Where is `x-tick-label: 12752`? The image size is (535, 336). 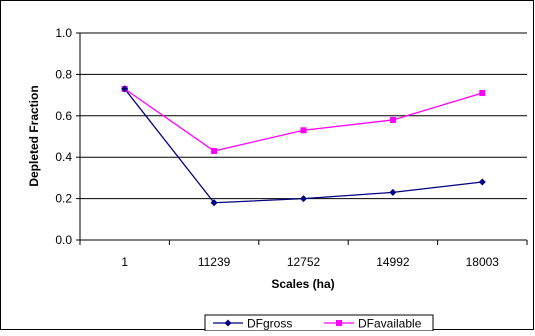
x-tick-label: 12752 is located at coordinates (304, 262).